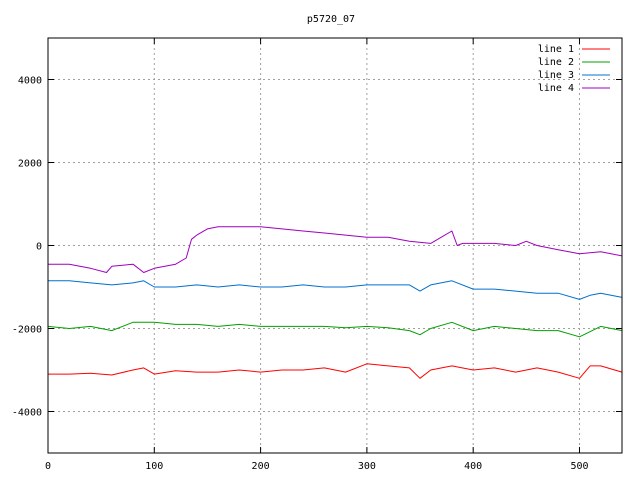  I want to click on x-tick-label: 500, so click(579, 466).